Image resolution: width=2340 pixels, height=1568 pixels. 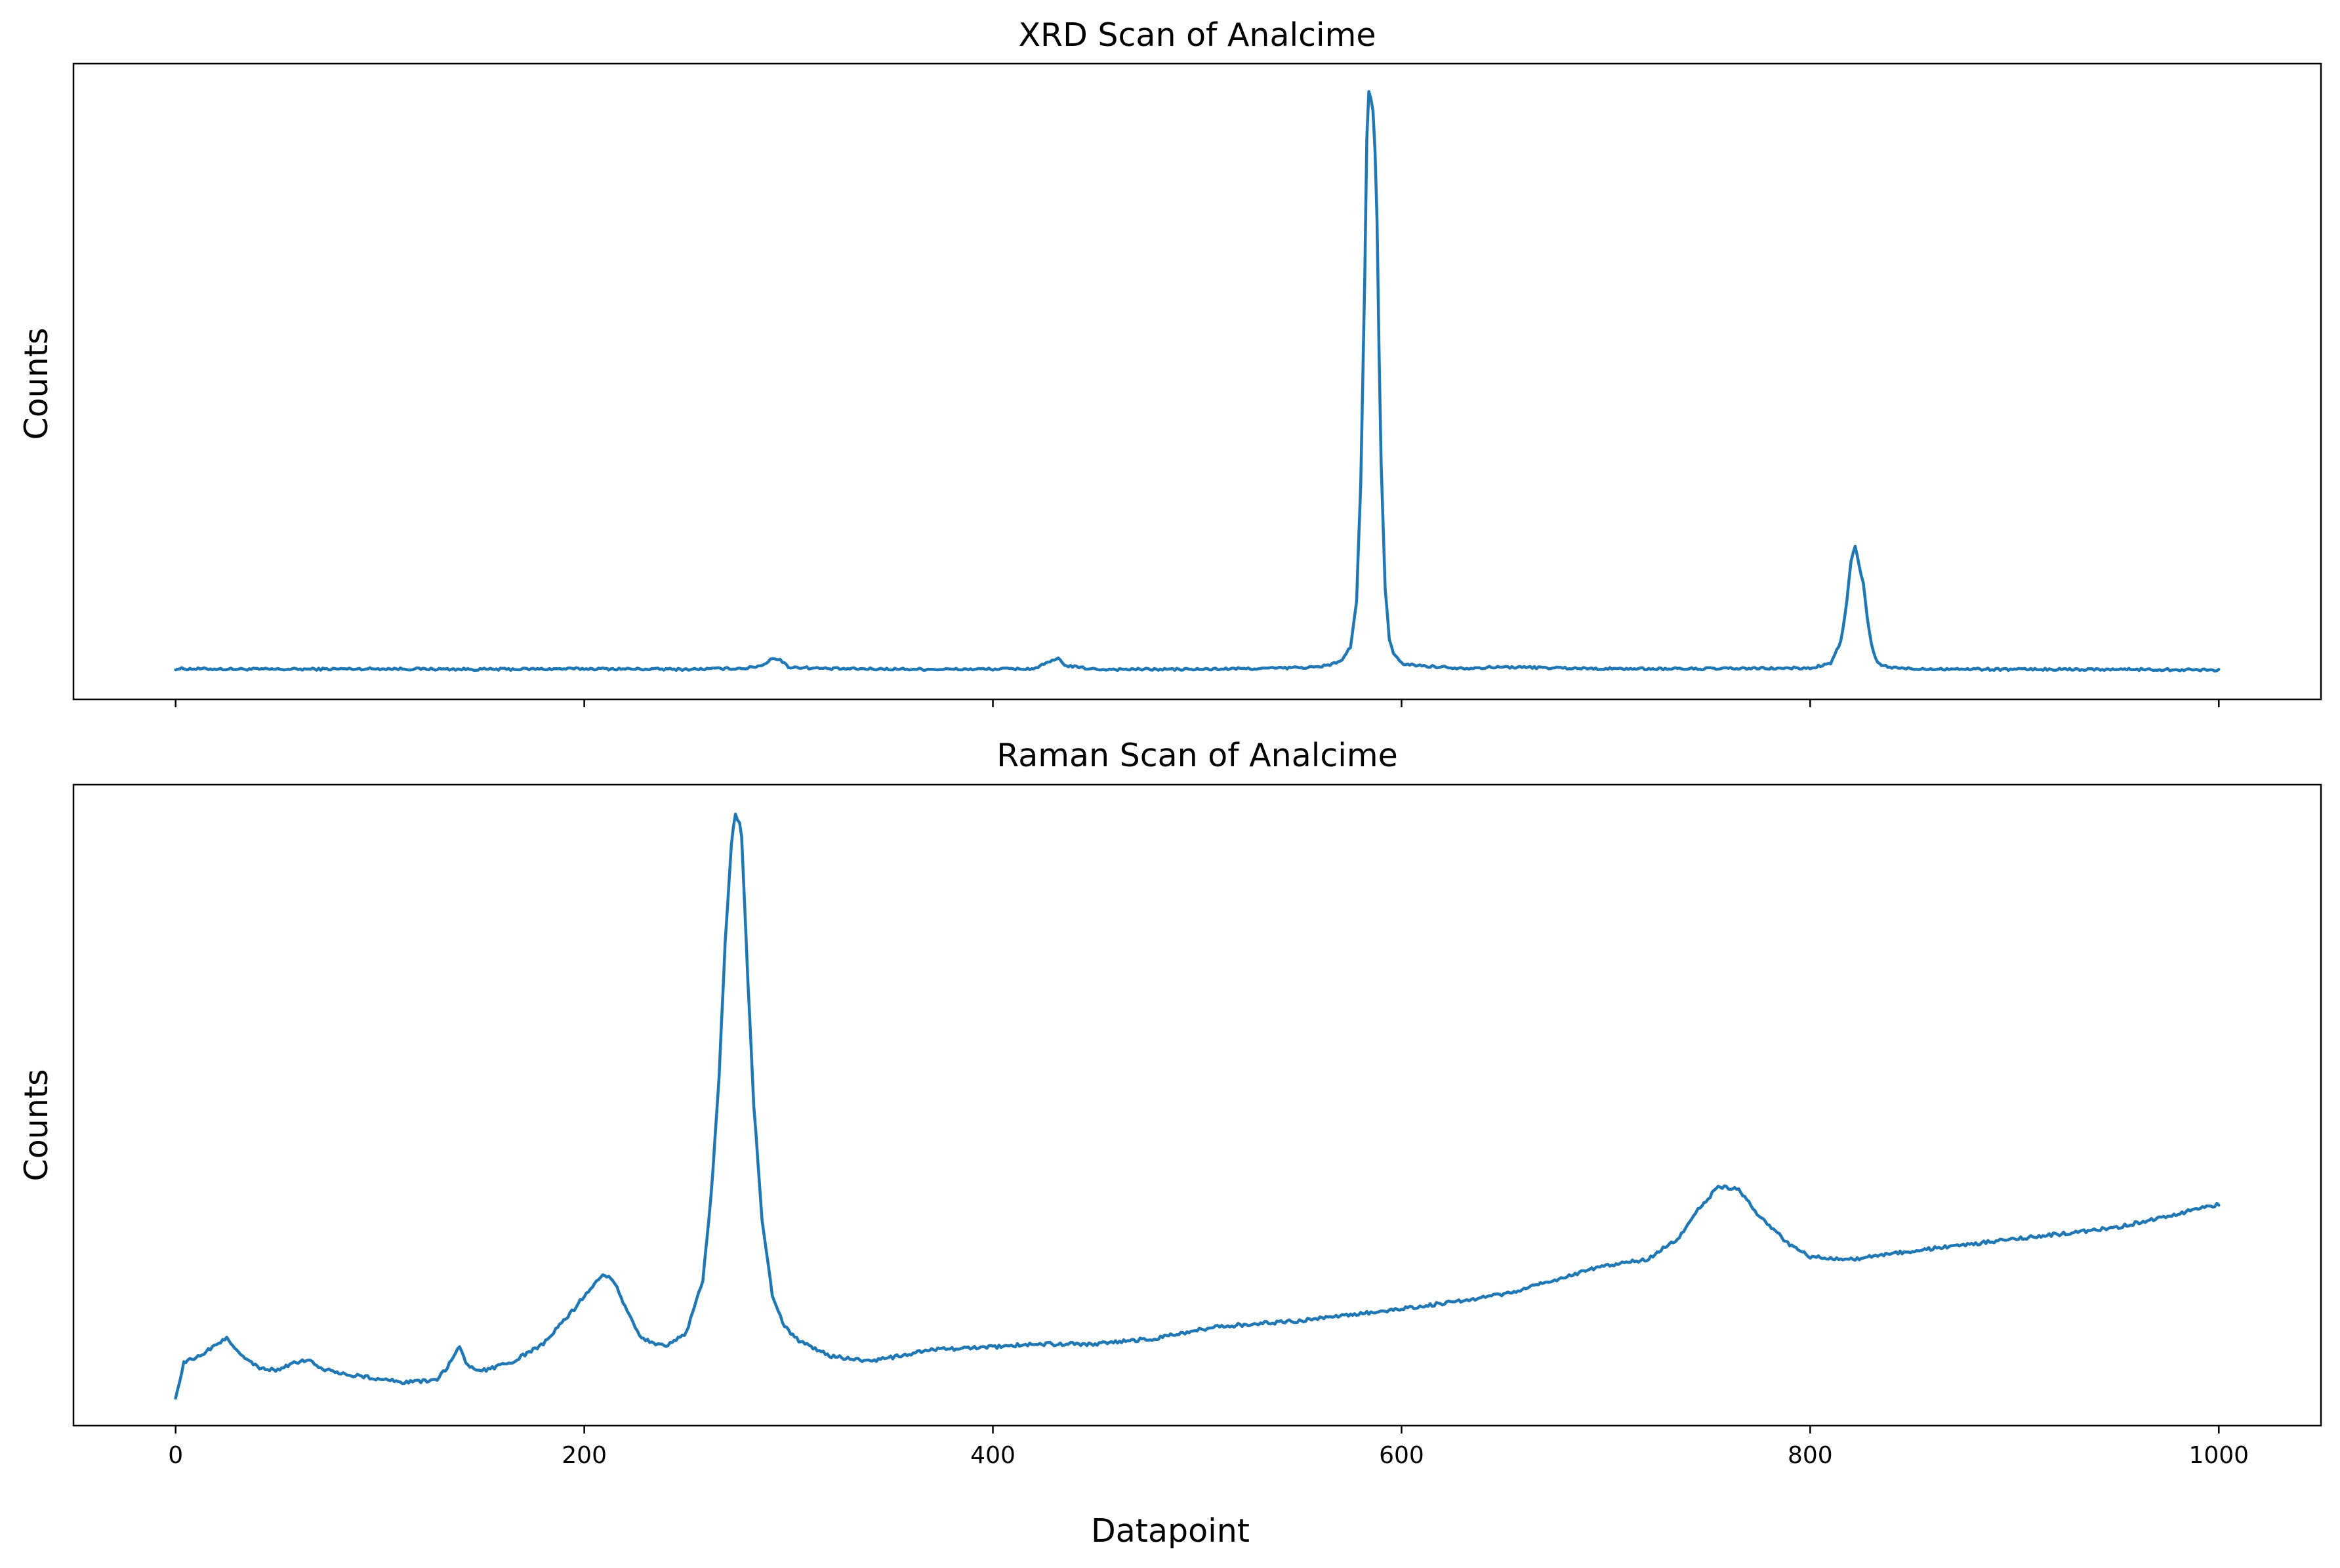 What do you see at coordinates (1197, 755) in the screenshot?
I see `raman-title: Raman Scan of Analcime` at bounding box center [1197, 755].